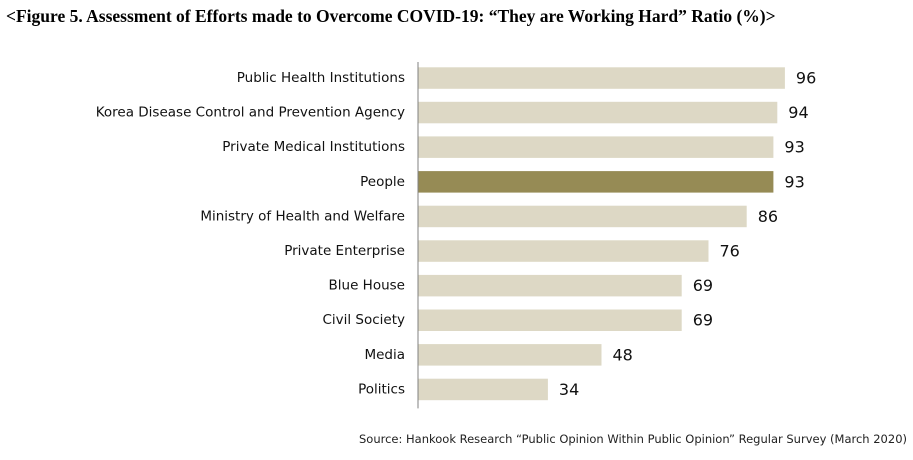 The height and width of the screenshot is (460, 913). I want to click on bar-media, so click(510, 355).